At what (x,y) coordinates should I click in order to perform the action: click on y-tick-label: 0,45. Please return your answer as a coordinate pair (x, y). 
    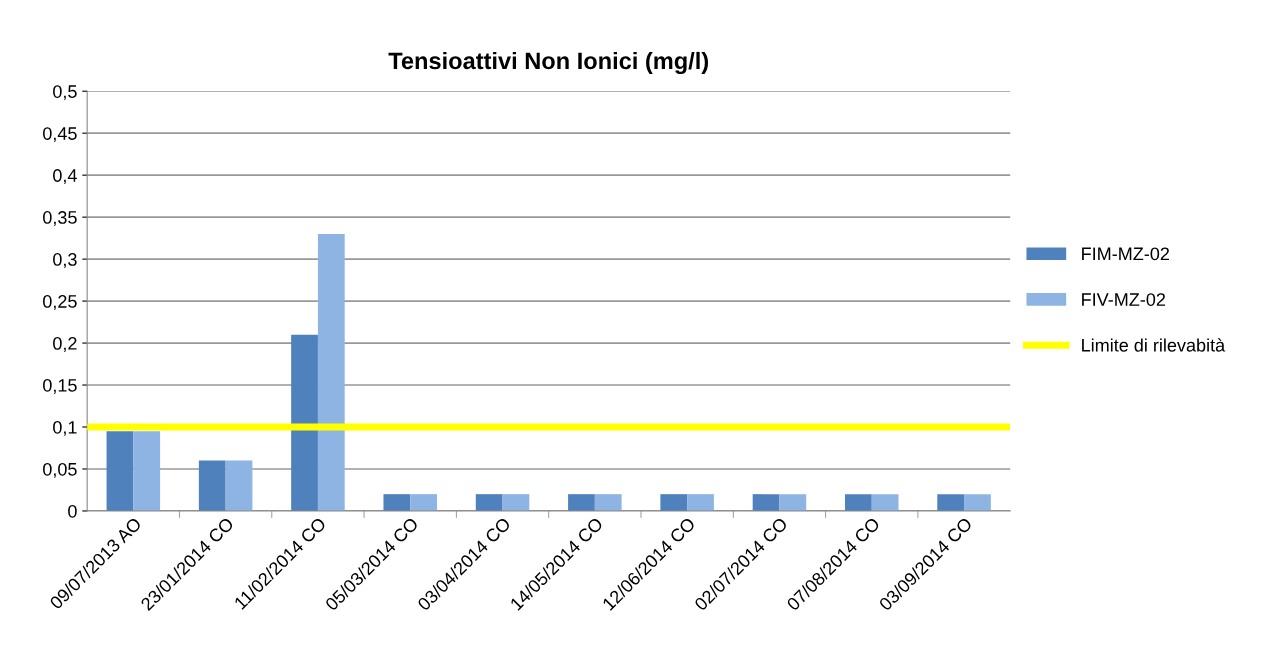
    Looking at the image, I should click on (60, 135).